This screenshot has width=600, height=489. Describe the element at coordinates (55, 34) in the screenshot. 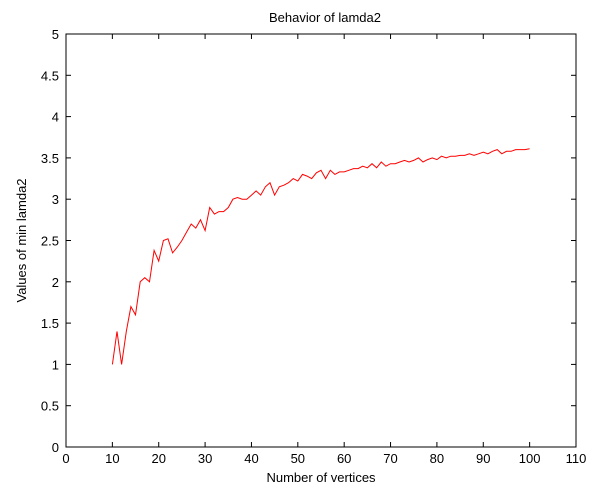

I see `y-tick-label: 5` at that location.